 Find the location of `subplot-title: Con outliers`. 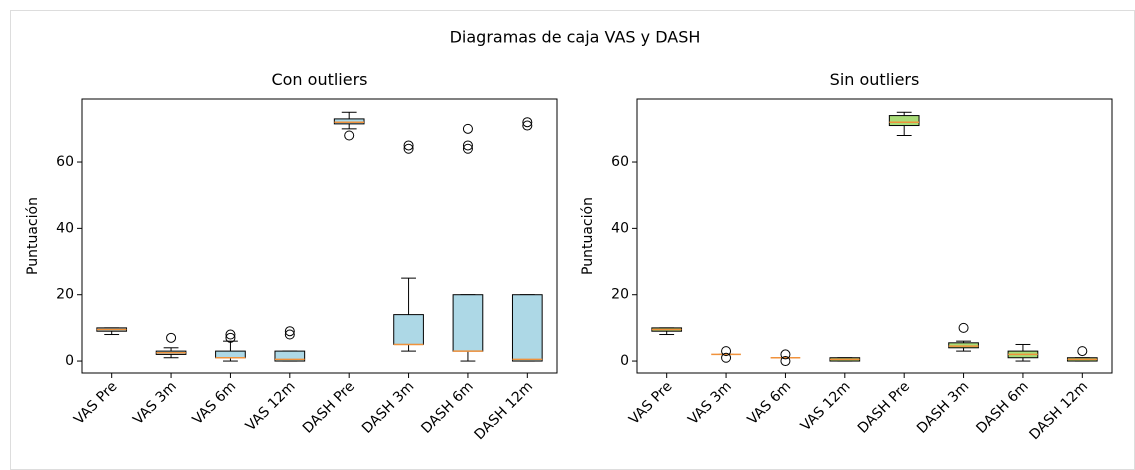

subplot-title: Con outliers is located at coordinates (319, 79).